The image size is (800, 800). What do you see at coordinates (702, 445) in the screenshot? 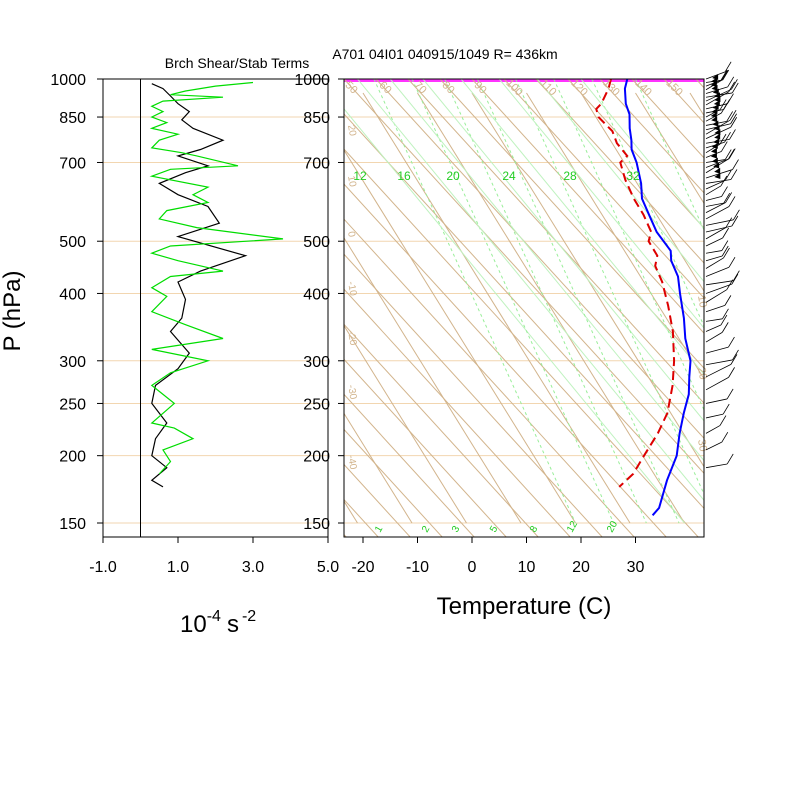
I see `right-side-label: 30` at bounding box center [702, 445].